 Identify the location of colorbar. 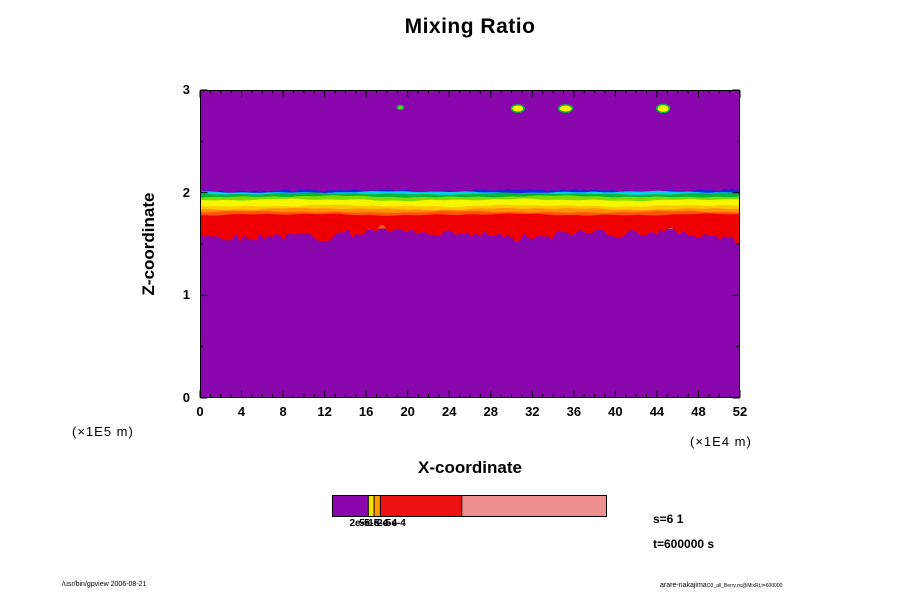
(469, 506).